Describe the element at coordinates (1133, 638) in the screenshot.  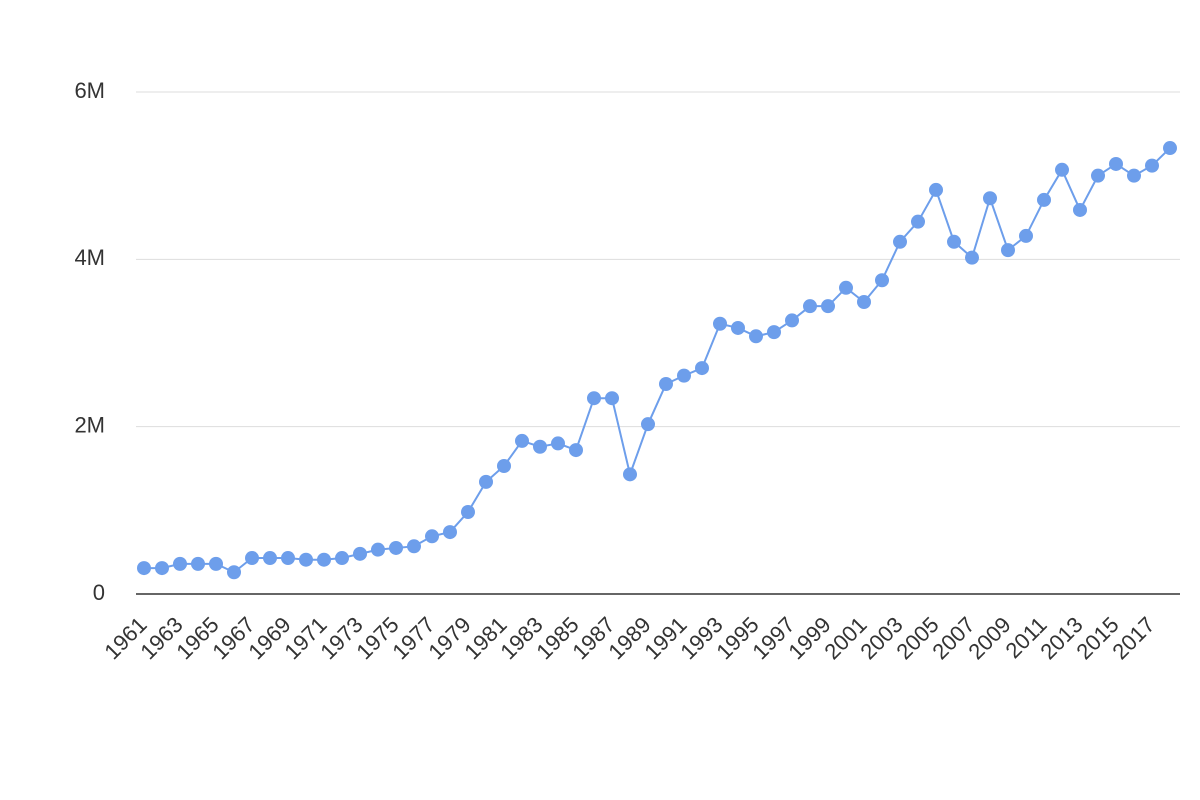
I see `x-tick-label: 2017` at that location.